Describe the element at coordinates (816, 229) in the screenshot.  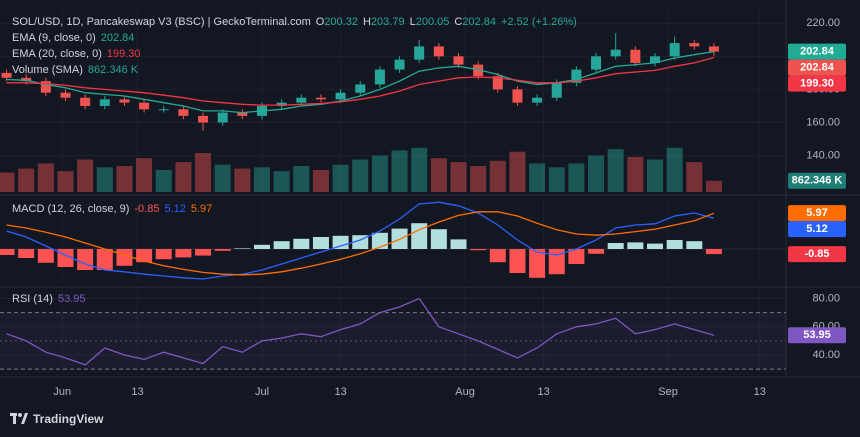
I see `price-badge-label: 5.12` at that location.